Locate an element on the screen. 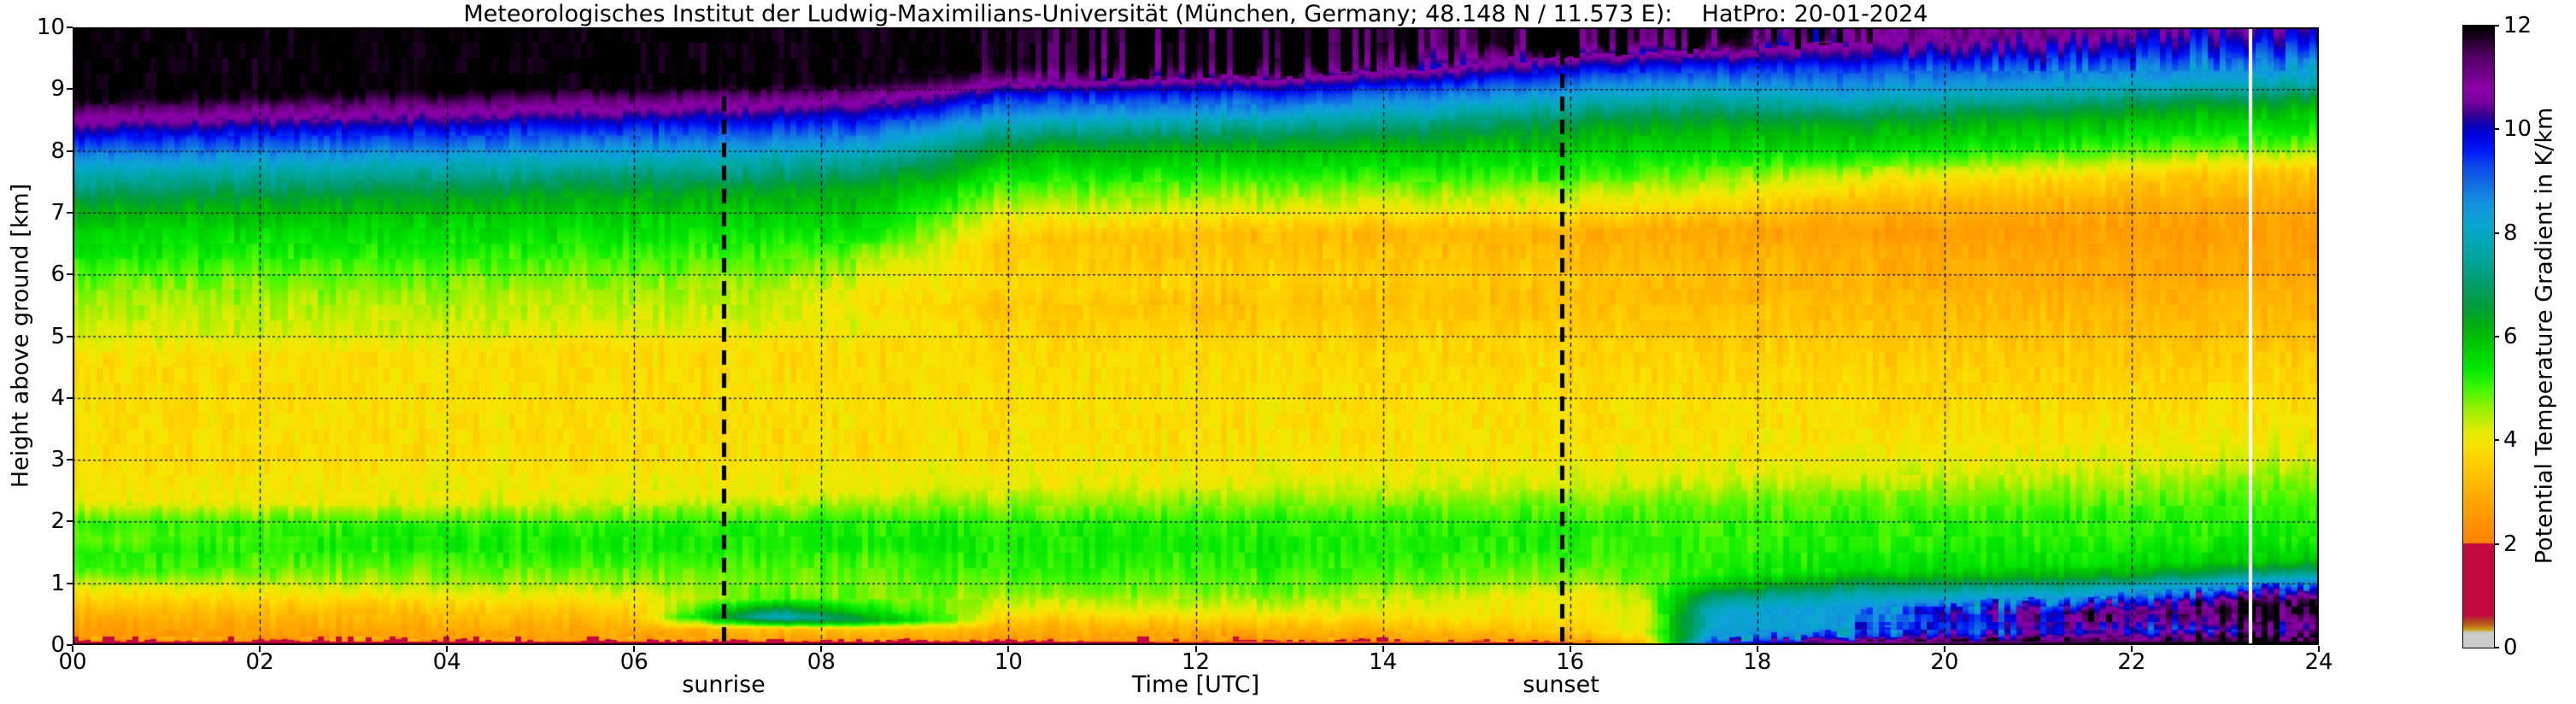 The height and width of the screenshot is (704, 2576). x-tick-label: 08 is located at coordinates (821, 662).